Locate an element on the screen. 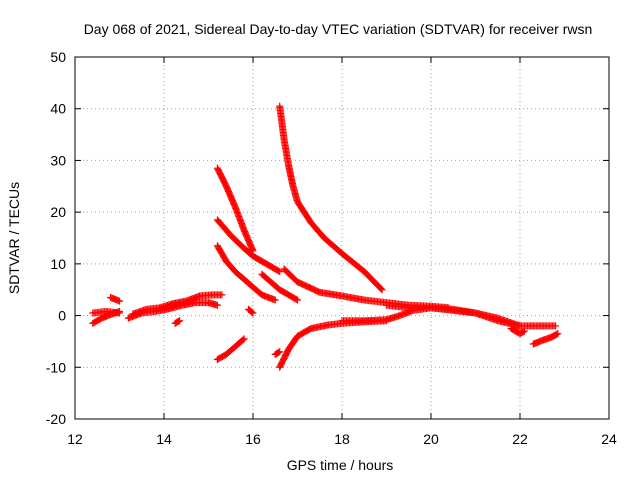 Image resolution: width=640 pixels, height=480 pixels. series-arc-o is located at coordinates (277, 353).